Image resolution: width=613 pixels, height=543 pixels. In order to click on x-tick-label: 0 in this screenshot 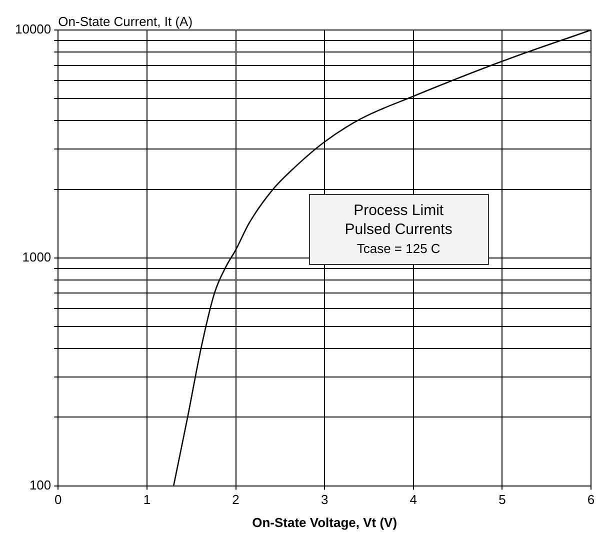, I will do `click(58, 500)`.